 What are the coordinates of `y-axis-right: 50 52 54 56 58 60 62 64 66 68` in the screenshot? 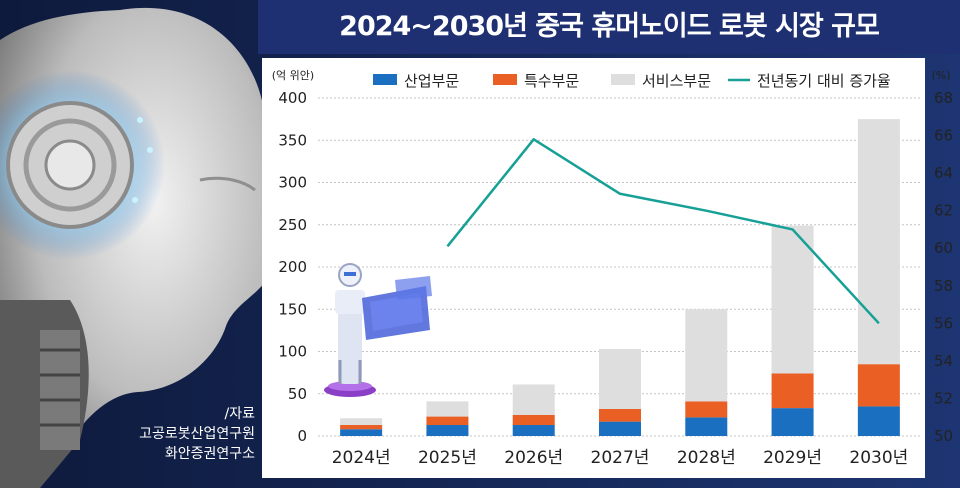 It's located at (943, 267).